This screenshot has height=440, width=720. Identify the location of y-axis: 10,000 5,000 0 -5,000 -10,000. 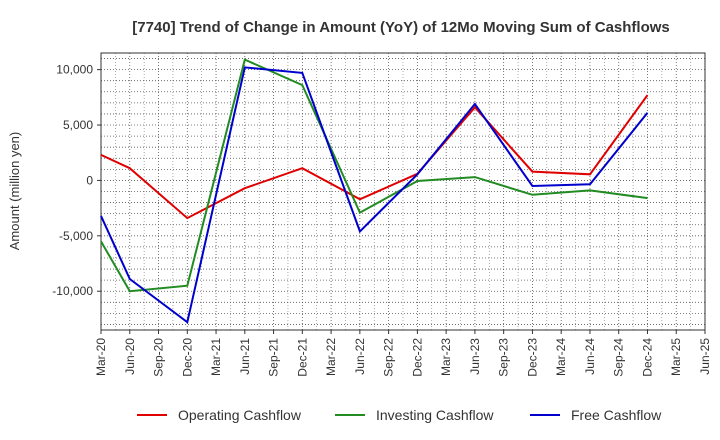
(76, 180).